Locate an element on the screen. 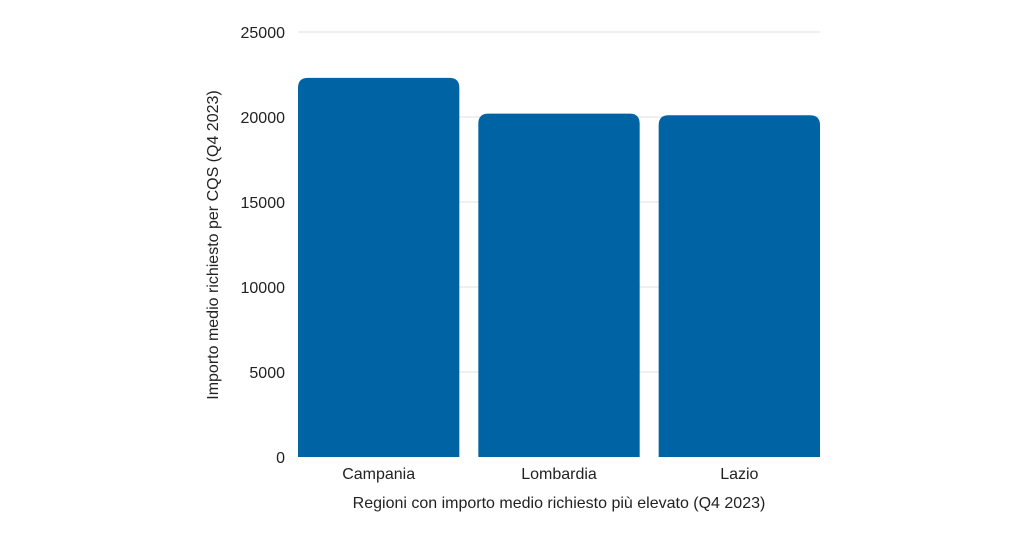  y-tick-label: 10000 is located at coordinates (263, 288).